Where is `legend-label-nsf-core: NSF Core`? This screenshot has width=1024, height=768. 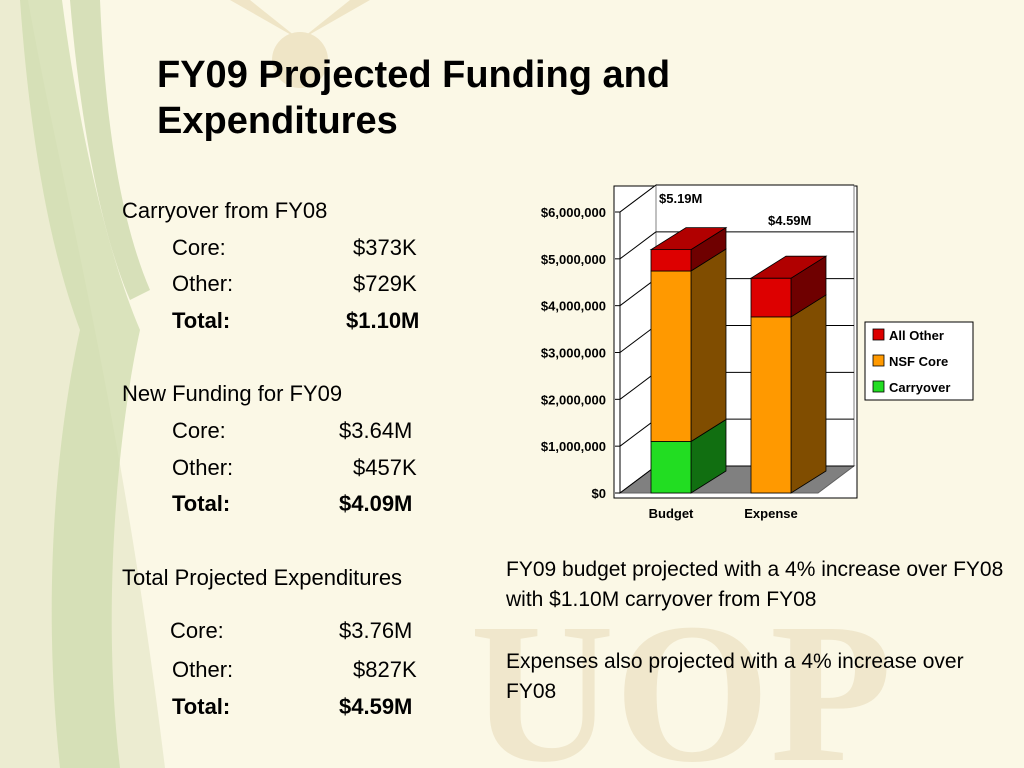
legend-label-nsf-core: NSF Core is located at coordinates (918, 361).